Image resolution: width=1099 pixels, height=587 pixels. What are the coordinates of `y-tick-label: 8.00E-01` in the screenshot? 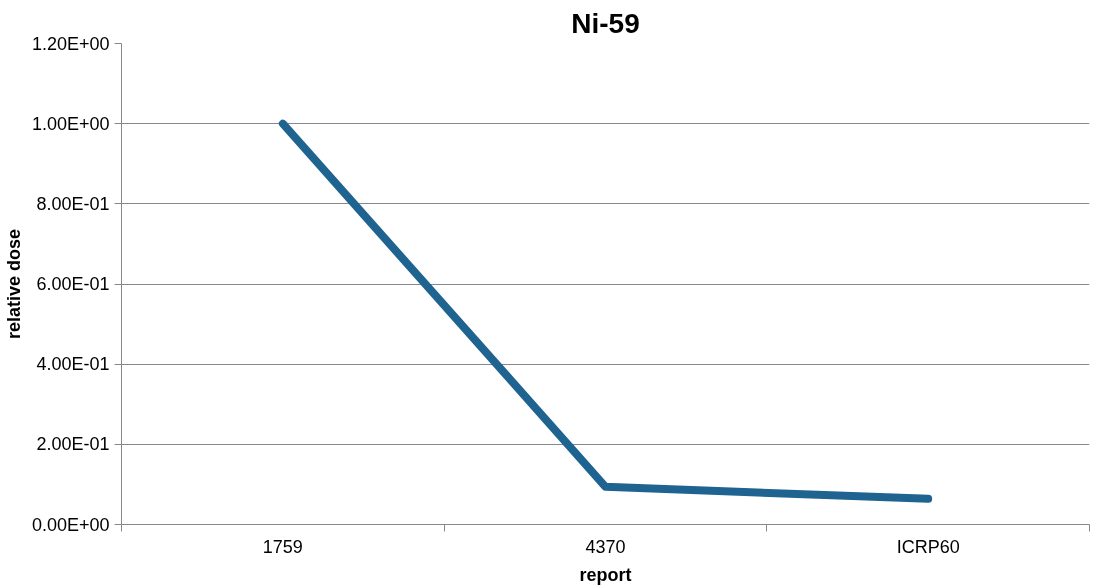 It's located at (73, 203).